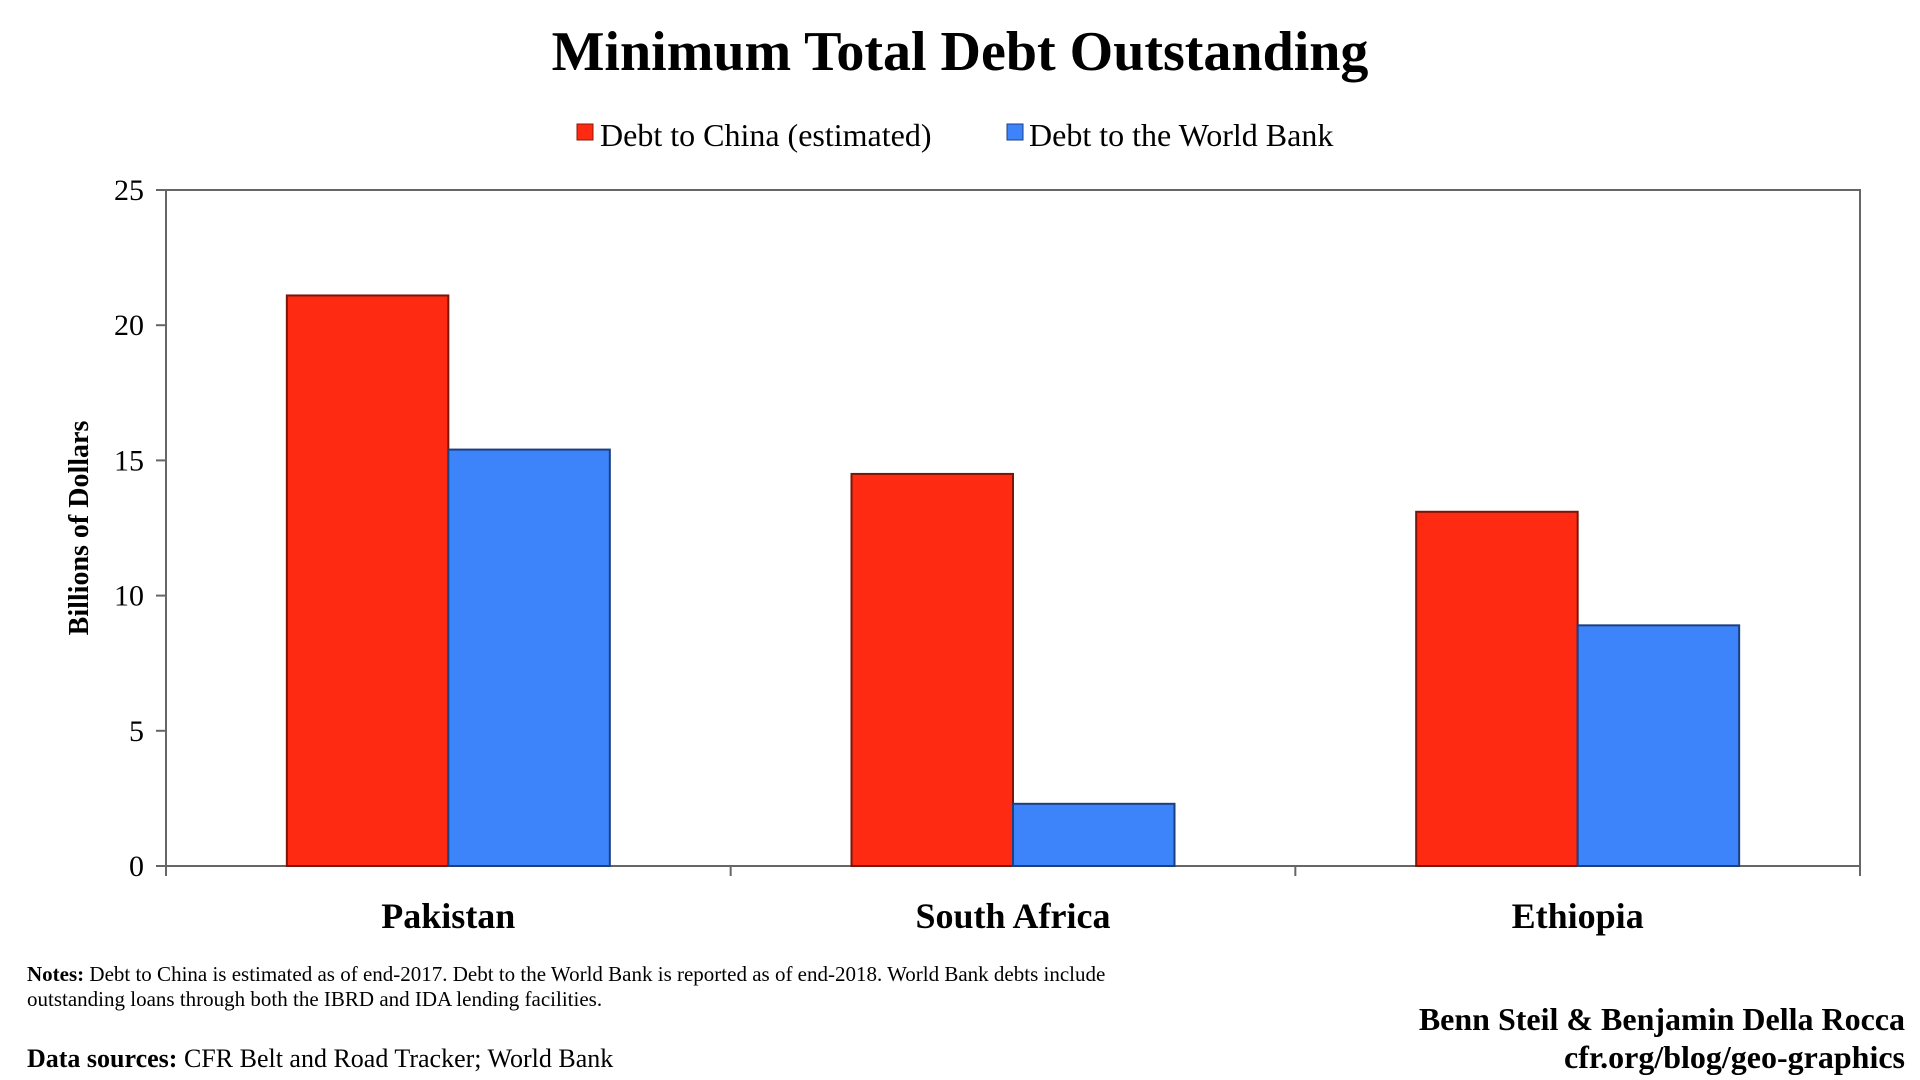 Image resolution: width=1920 pixels, height=1080 pixels. Describe the element at coordinates (136, 866) in the screenshot. I see `y-tick-label: 0` at that location.